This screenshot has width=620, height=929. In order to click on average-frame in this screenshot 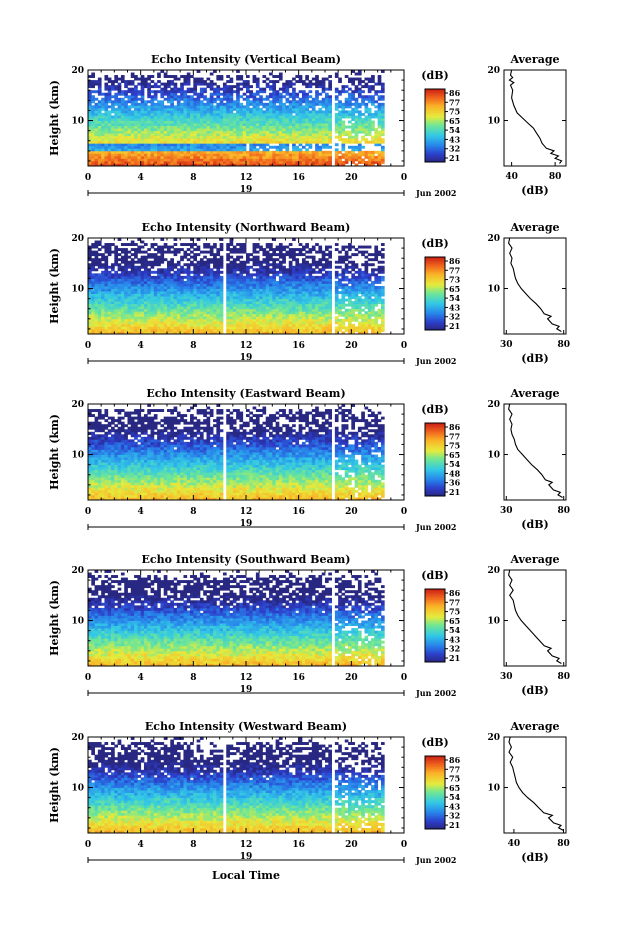, I will do `click(535, 118)`.